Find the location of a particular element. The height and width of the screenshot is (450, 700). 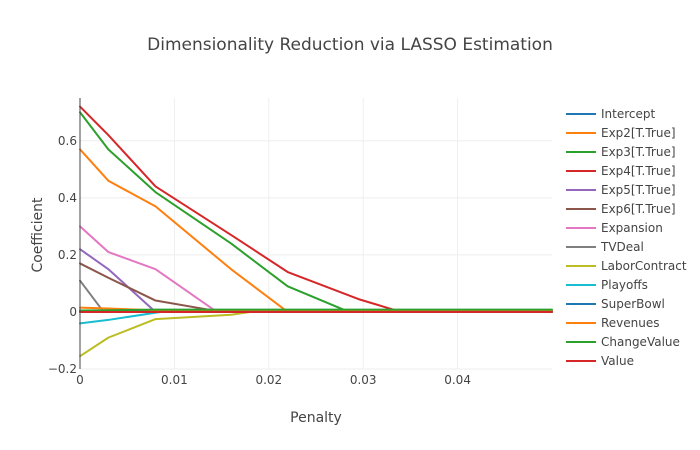

legend-label: Exp6[T.True] is located at coordinates (638, 209).